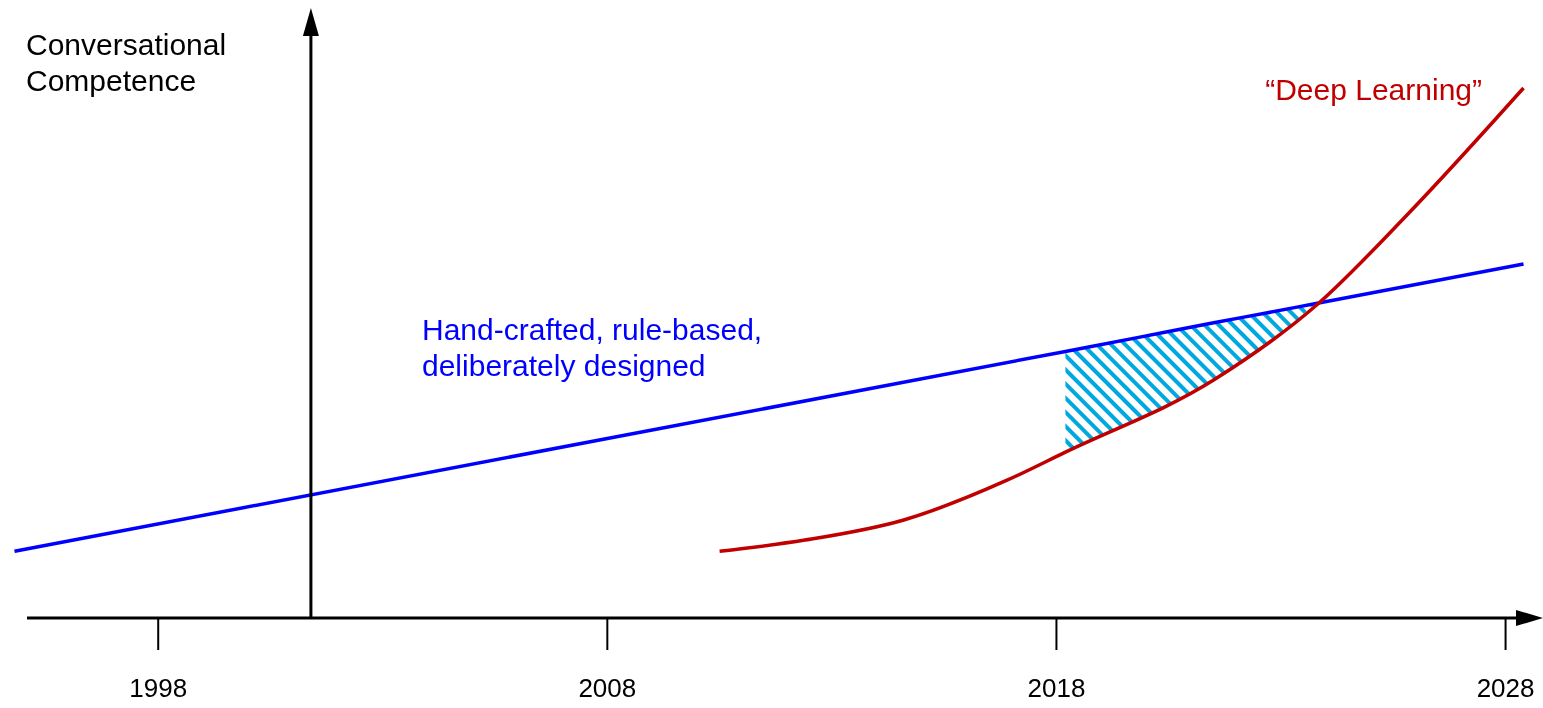  Describe the element at coordinates (592, 347) in the screenshot. I see `series-label: Hand-crafted, rule-based, deliberately designed` at that location.